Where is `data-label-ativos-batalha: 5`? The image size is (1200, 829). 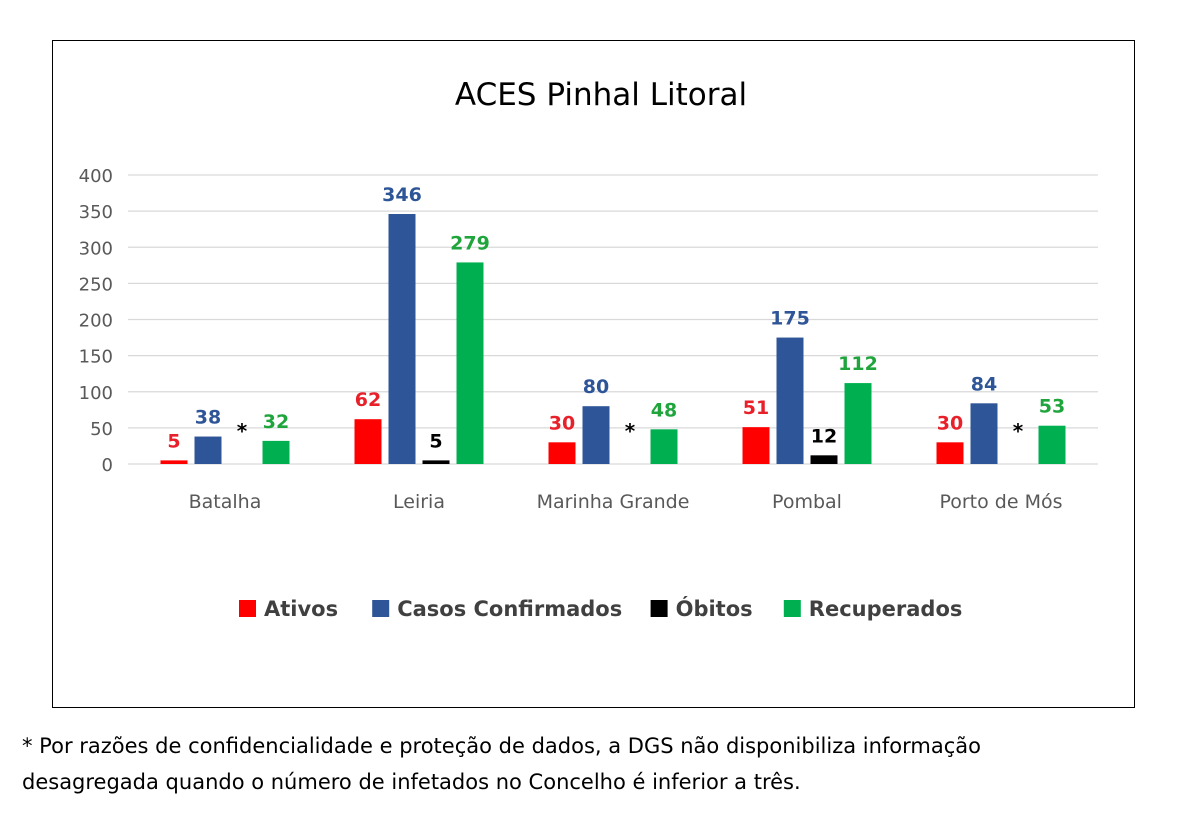
data-label-ativos-batalha: 5 is located at coordinates (173, 441).